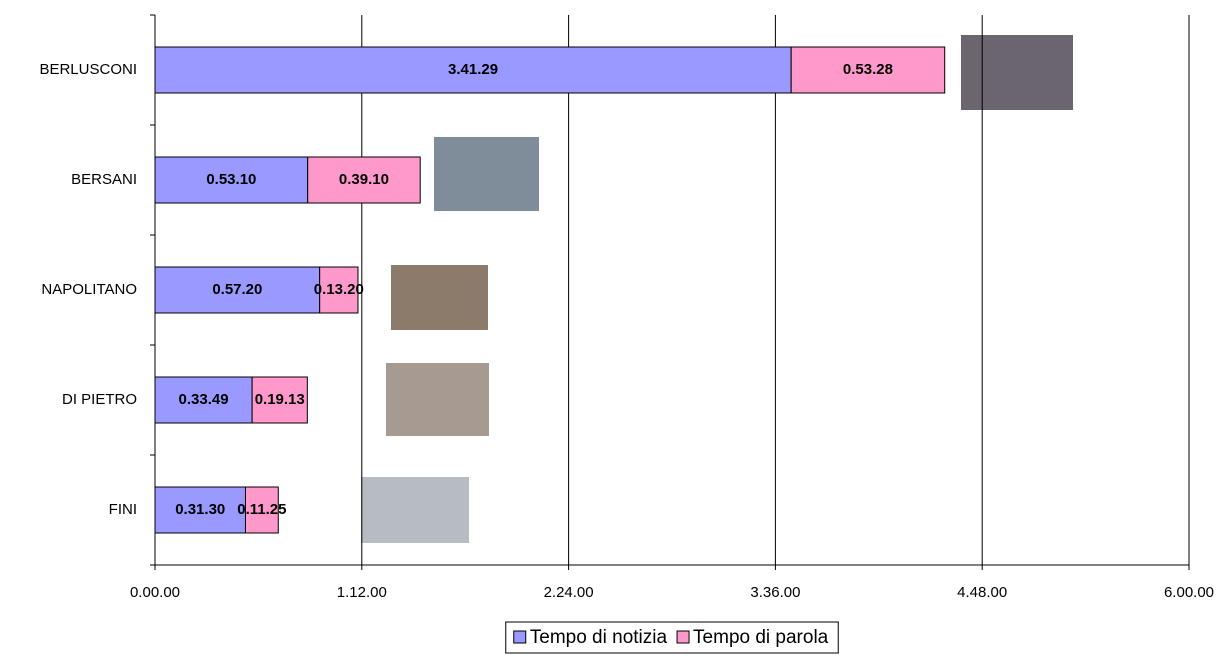  What do you see at coordinates (1189, 592) in the screenshot?
I see `x-tick-label: 6.00.00` at bounding box center [1189, 592].